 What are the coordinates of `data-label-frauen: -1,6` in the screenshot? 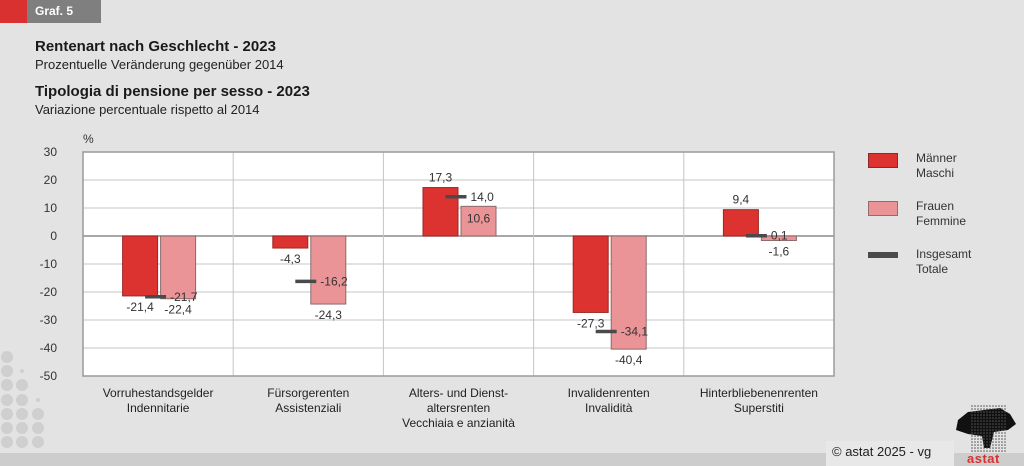 It's located at (779, 251).